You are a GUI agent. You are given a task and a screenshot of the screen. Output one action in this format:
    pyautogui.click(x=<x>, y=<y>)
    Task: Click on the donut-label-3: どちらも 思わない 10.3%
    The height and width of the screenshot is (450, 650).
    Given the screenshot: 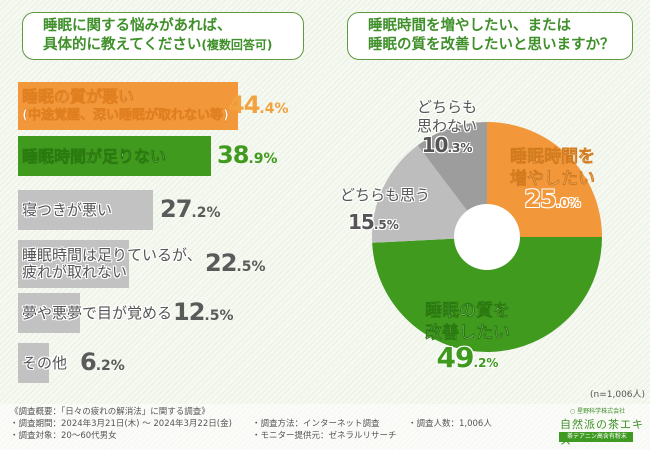 What is the action you would take?
    pyautogui.click(x=447, y=128)
    